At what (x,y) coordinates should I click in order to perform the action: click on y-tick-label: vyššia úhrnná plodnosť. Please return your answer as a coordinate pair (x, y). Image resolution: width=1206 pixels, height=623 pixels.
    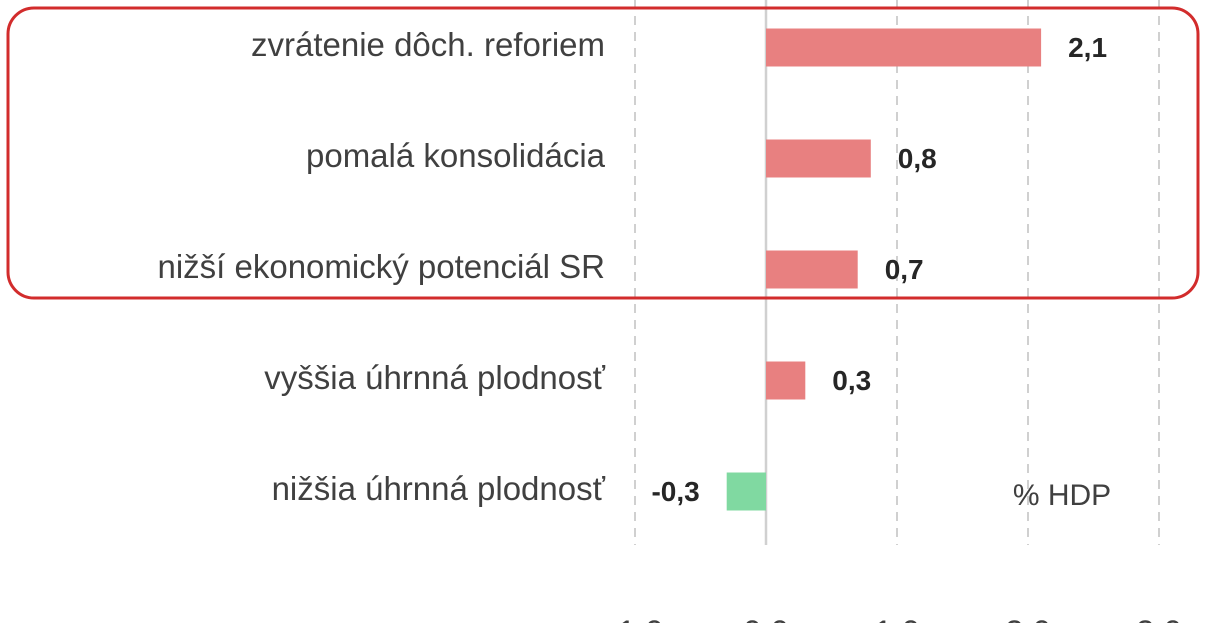
    Looking at the image, I should click on (434, 377).